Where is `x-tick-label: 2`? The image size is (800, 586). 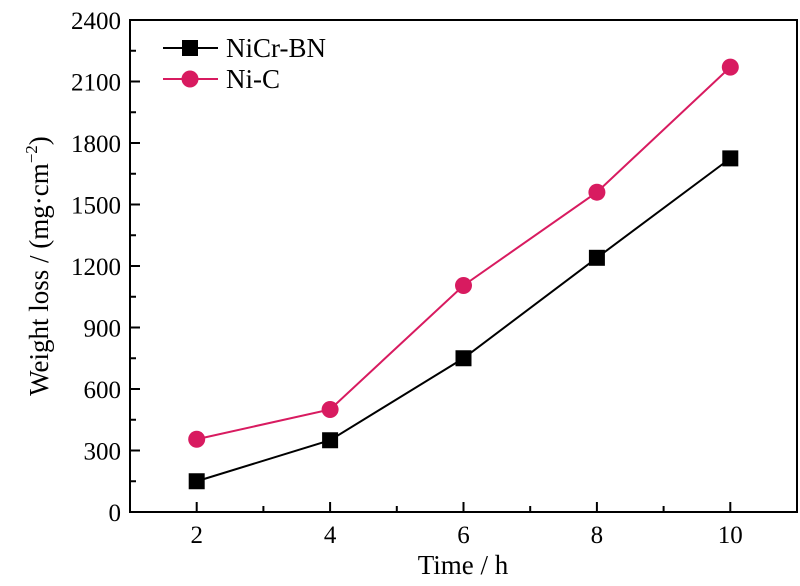
x-tick-label: 2 is located at coordinates (196, 535).